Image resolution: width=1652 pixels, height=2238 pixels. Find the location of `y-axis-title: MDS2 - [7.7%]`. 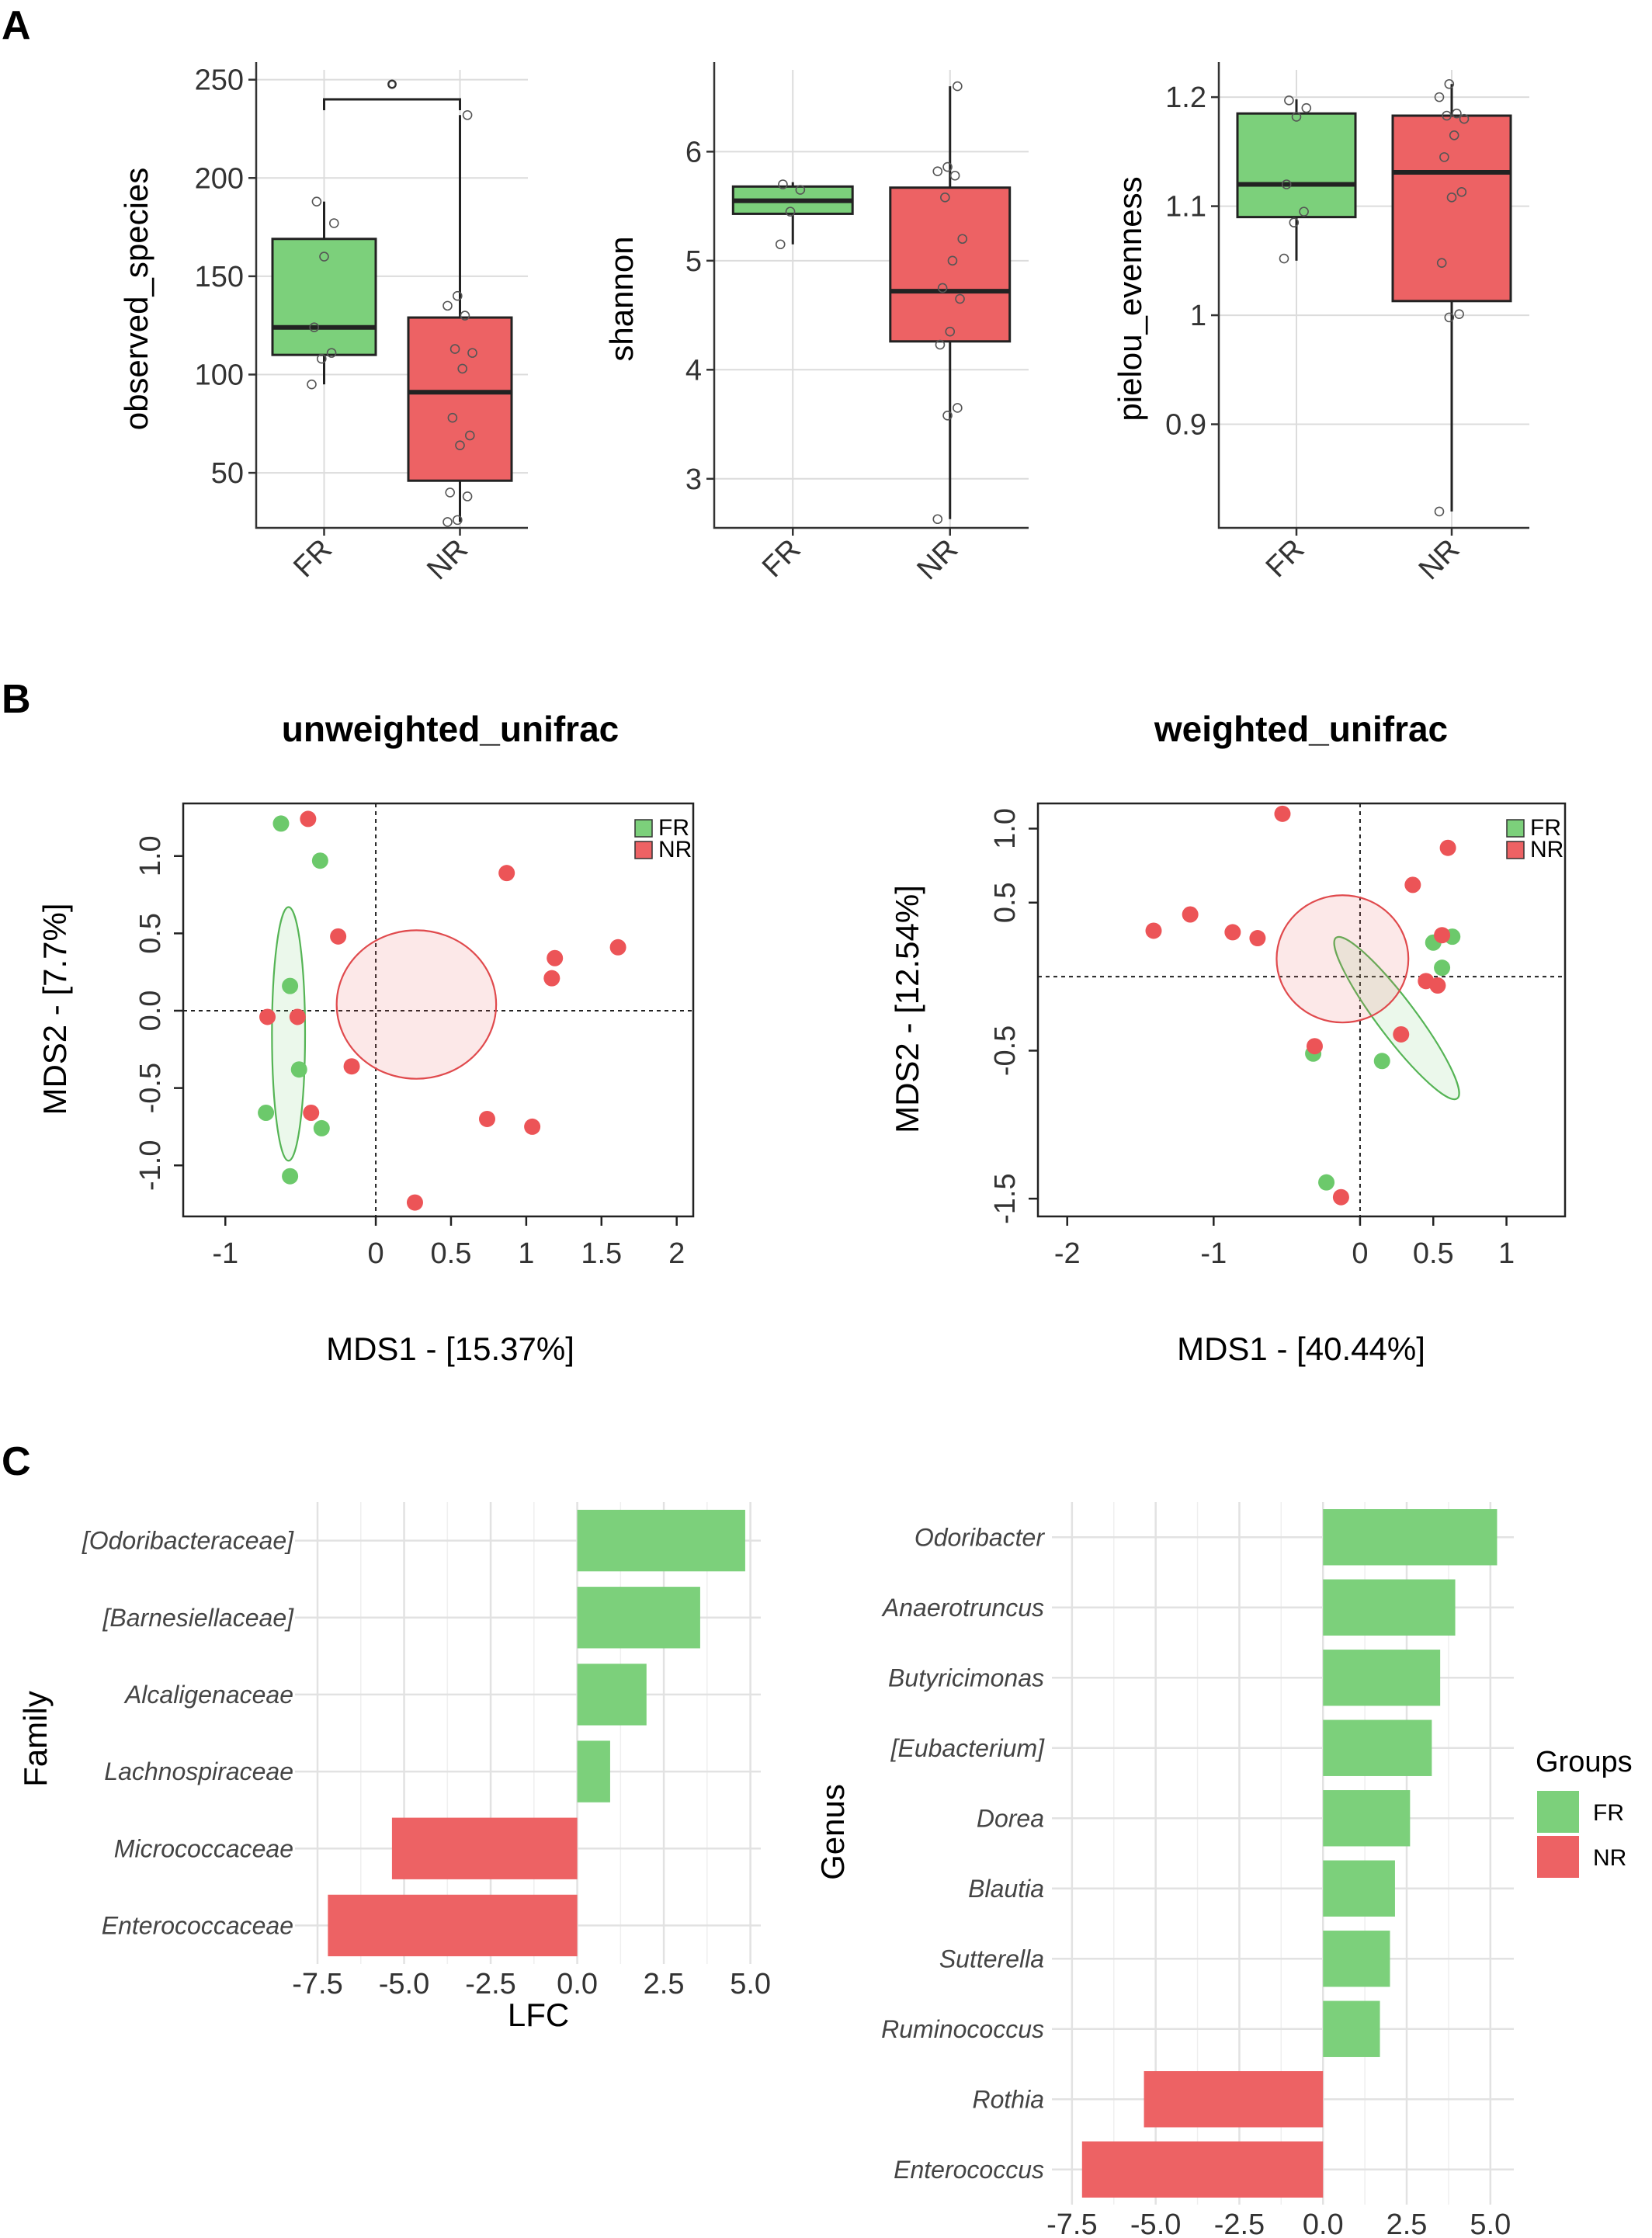

y-axis-title: MDS2 - [7.7%] is located at coordinates (54, 1009).